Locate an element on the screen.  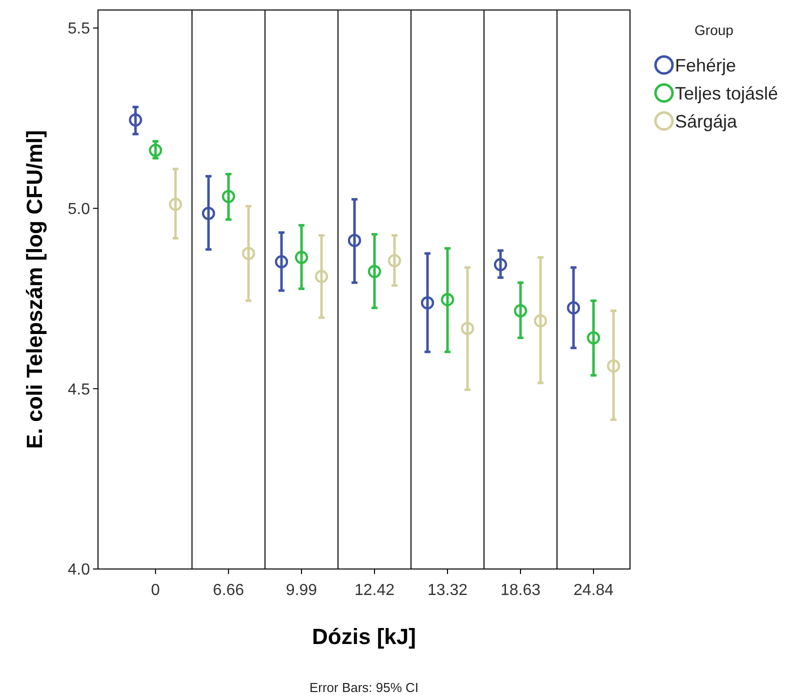
y-tick-label: 4.5 is located at coordinates (79, 389).